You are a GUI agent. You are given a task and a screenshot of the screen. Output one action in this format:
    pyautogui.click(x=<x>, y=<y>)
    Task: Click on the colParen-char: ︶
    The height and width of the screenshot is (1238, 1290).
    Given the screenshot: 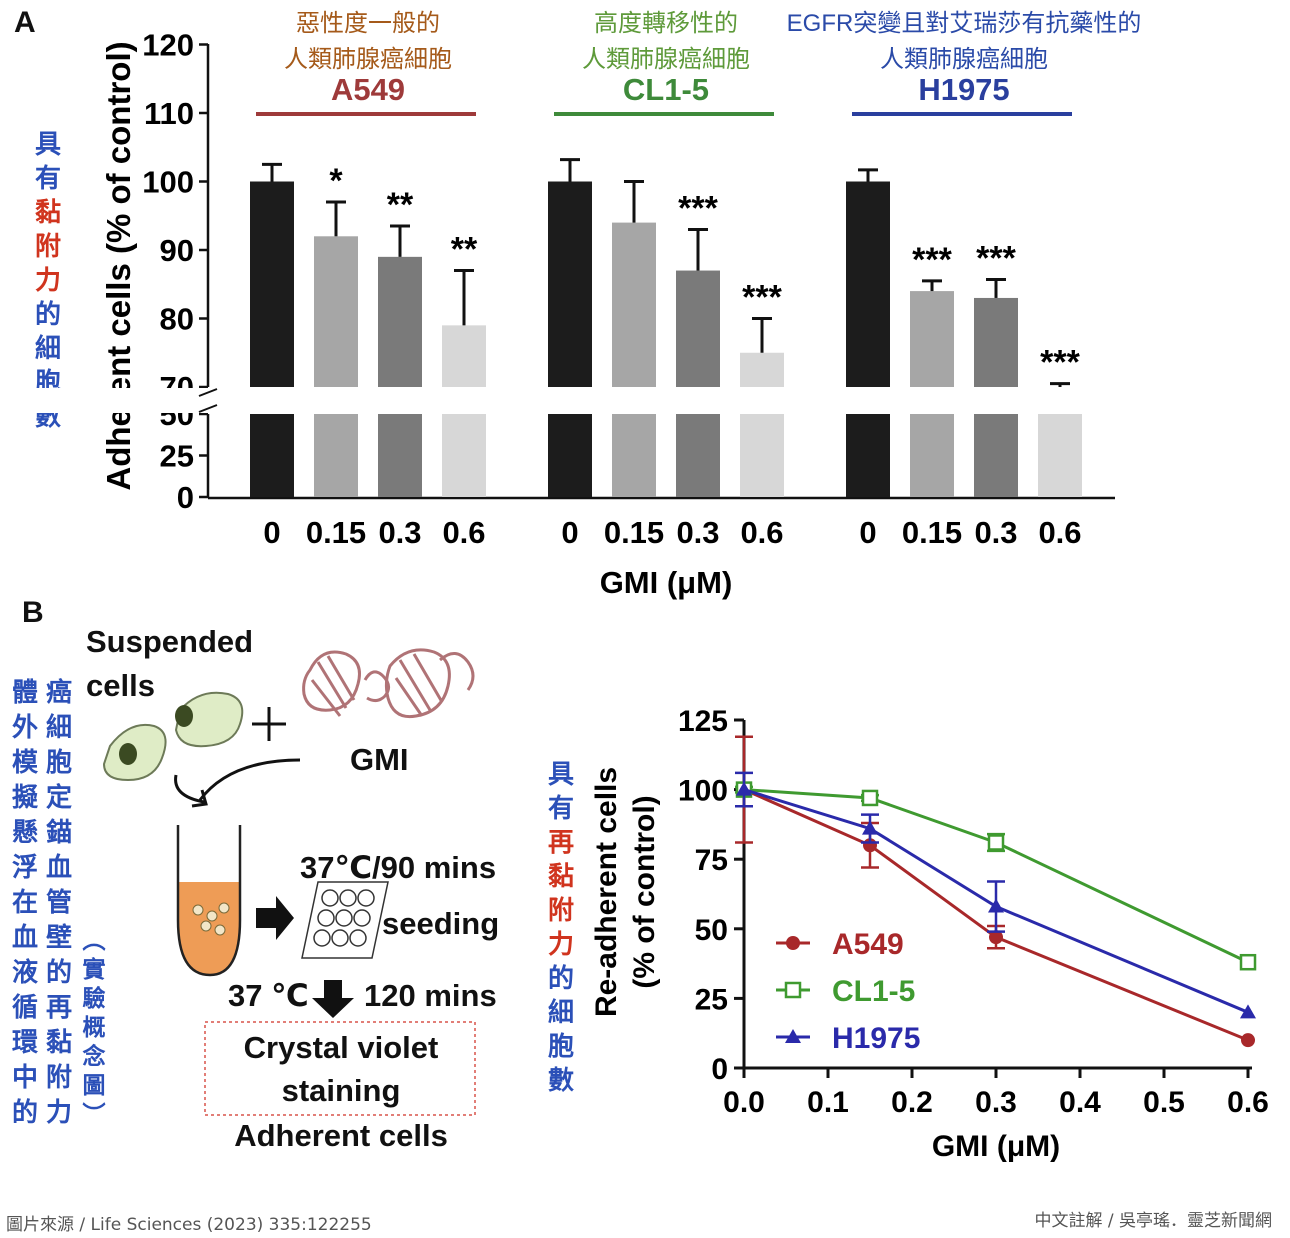 What is the action you would take?
    pyautogui.click(x=94, y=1115)
    